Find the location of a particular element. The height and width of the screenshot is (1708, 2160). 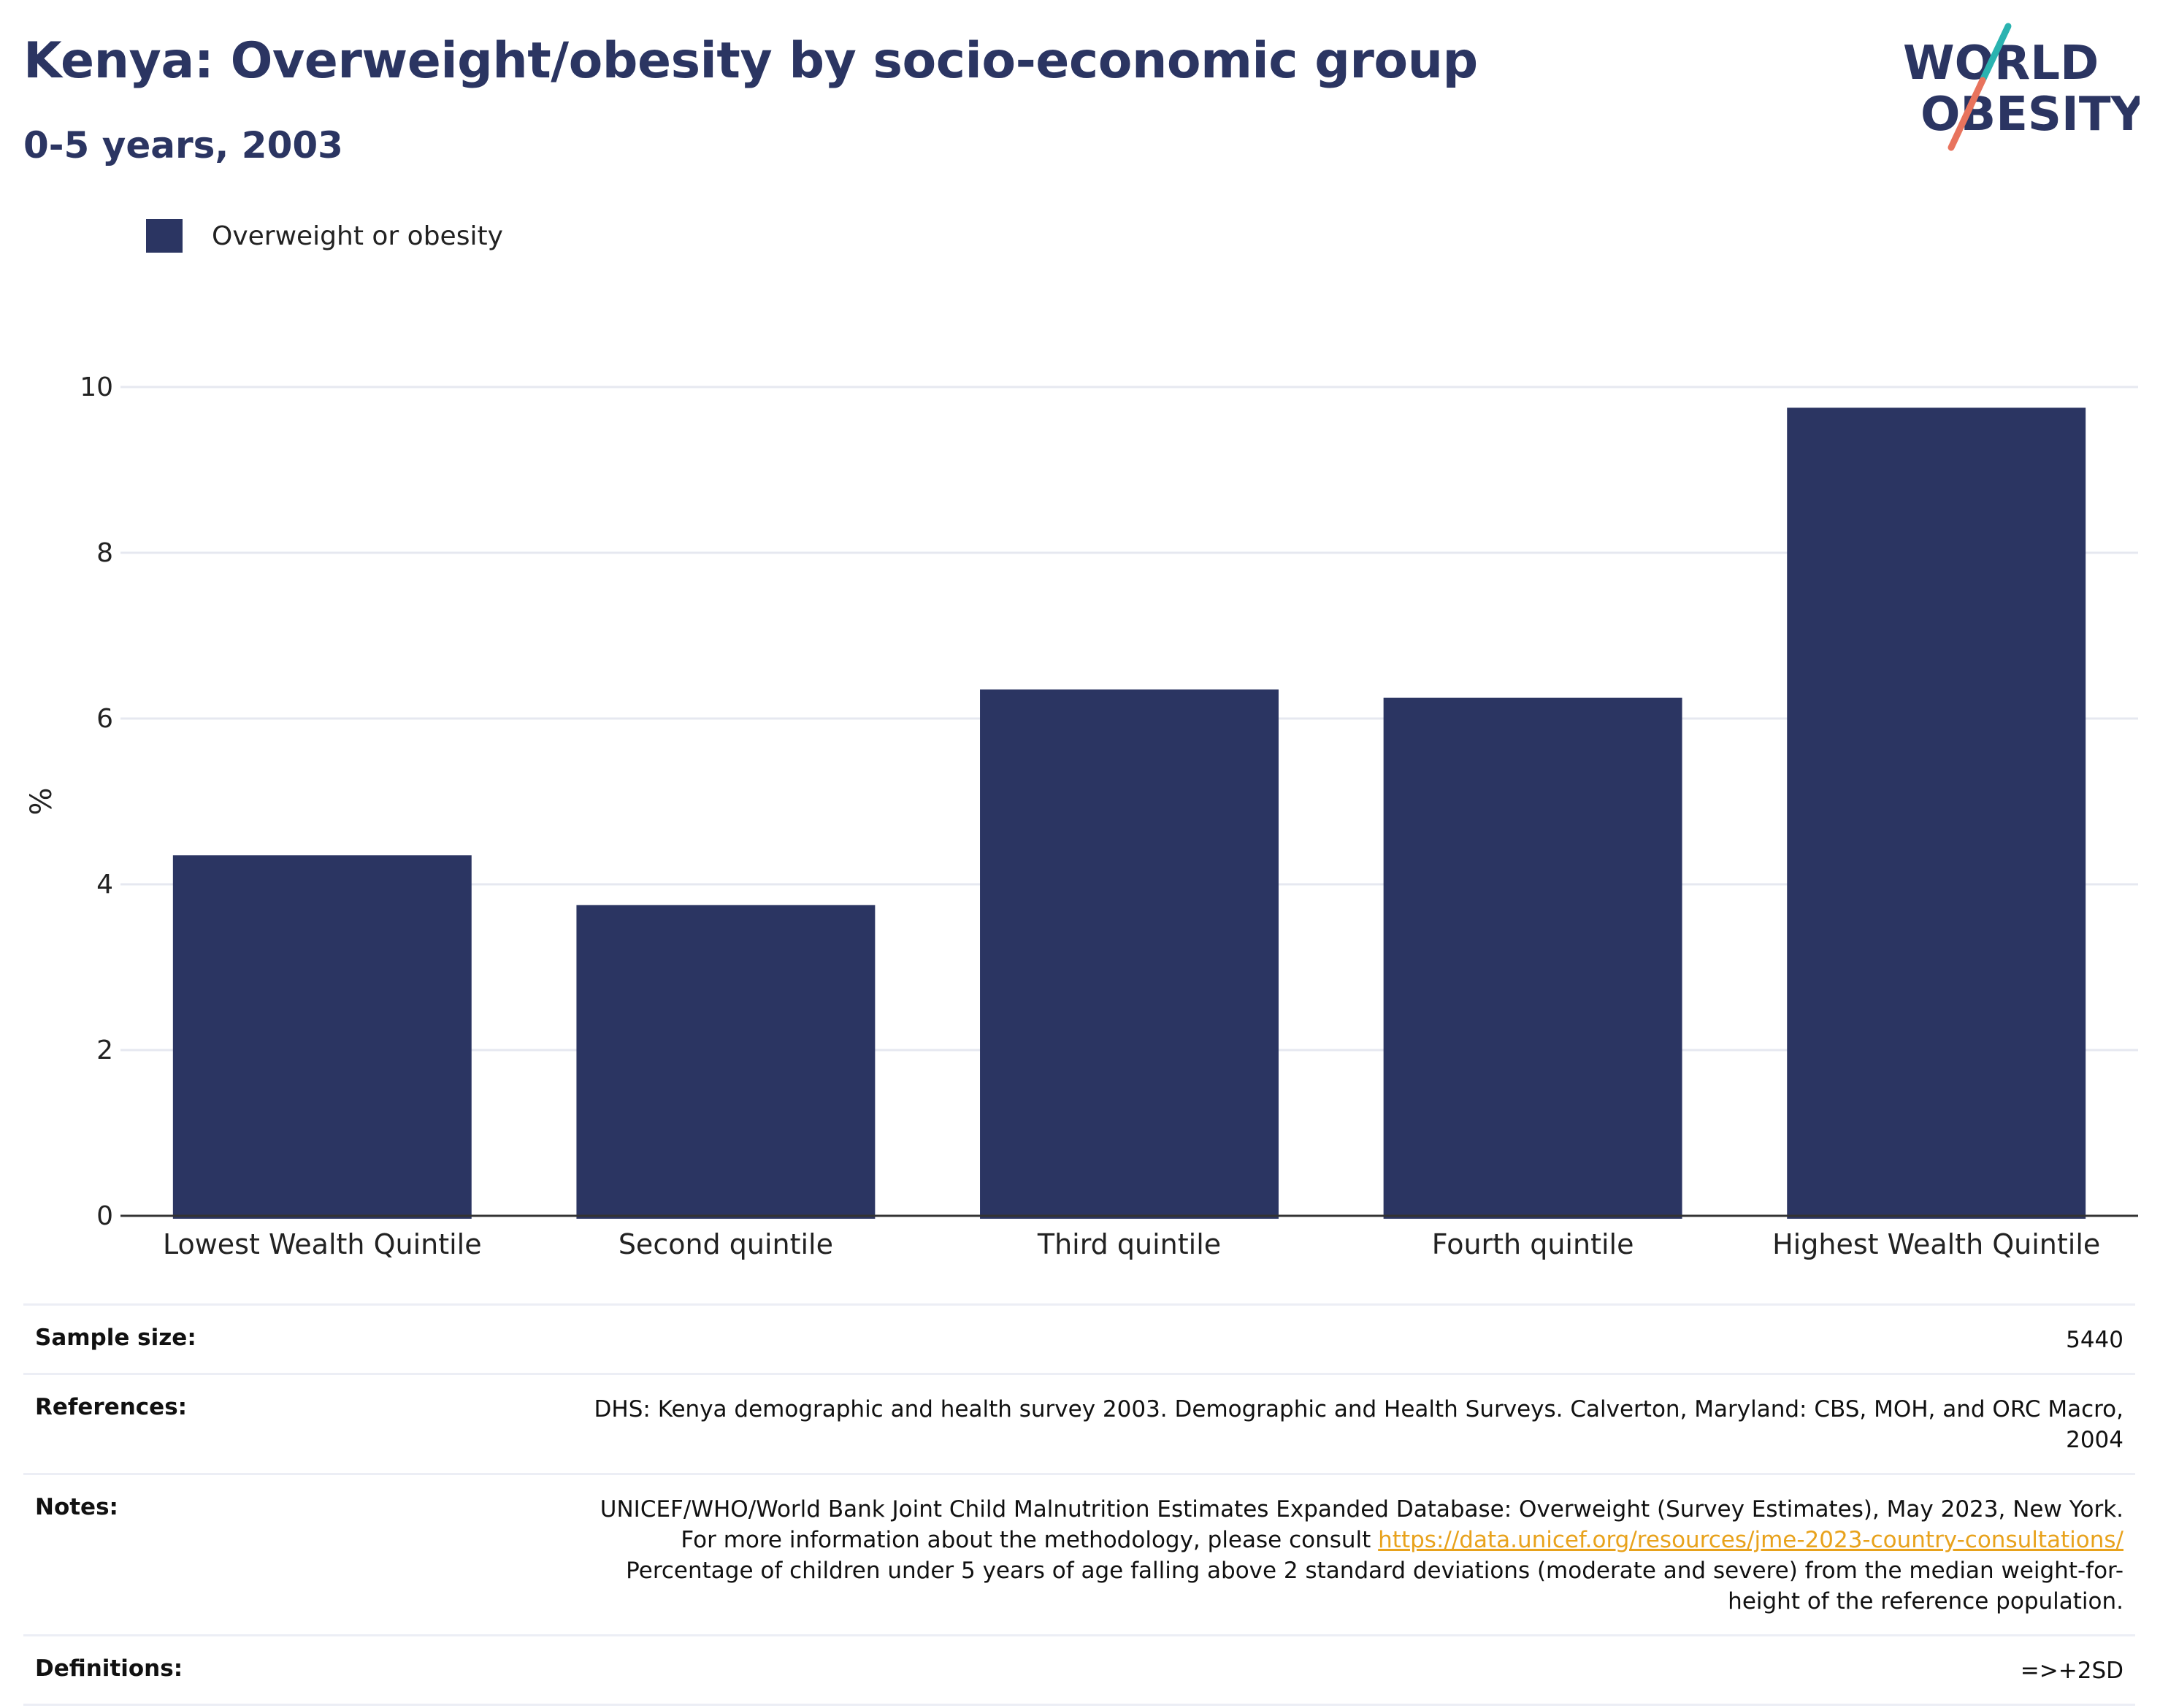

y-tick-label: 6 is located at coordinates (104, 719).